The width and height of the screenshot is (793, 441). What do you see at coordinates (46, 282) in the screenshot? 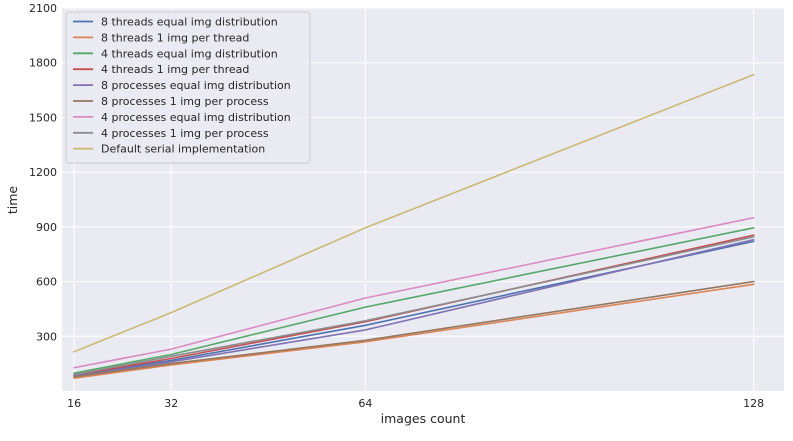
I see `y-tick-label: 600` at bounding box center [46, 282].